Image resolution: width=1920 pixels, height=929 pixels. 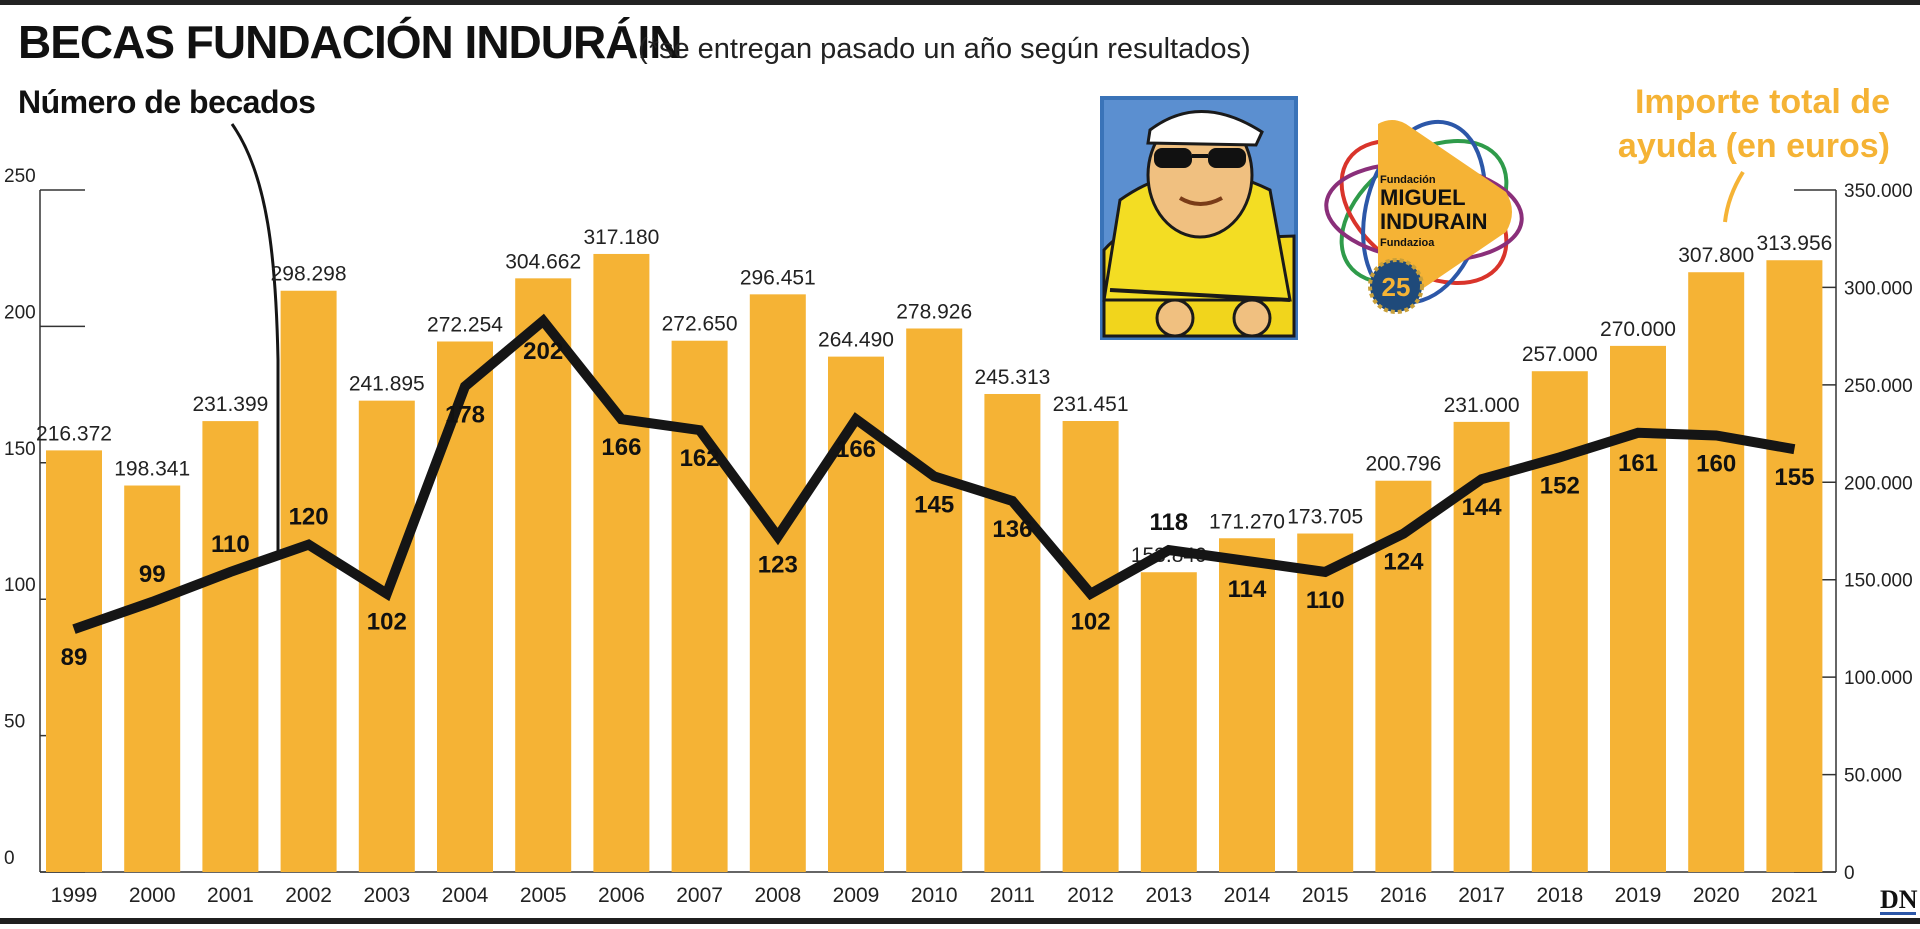 I want to click on left-tick-label: 150, so click(x=20, y=449).